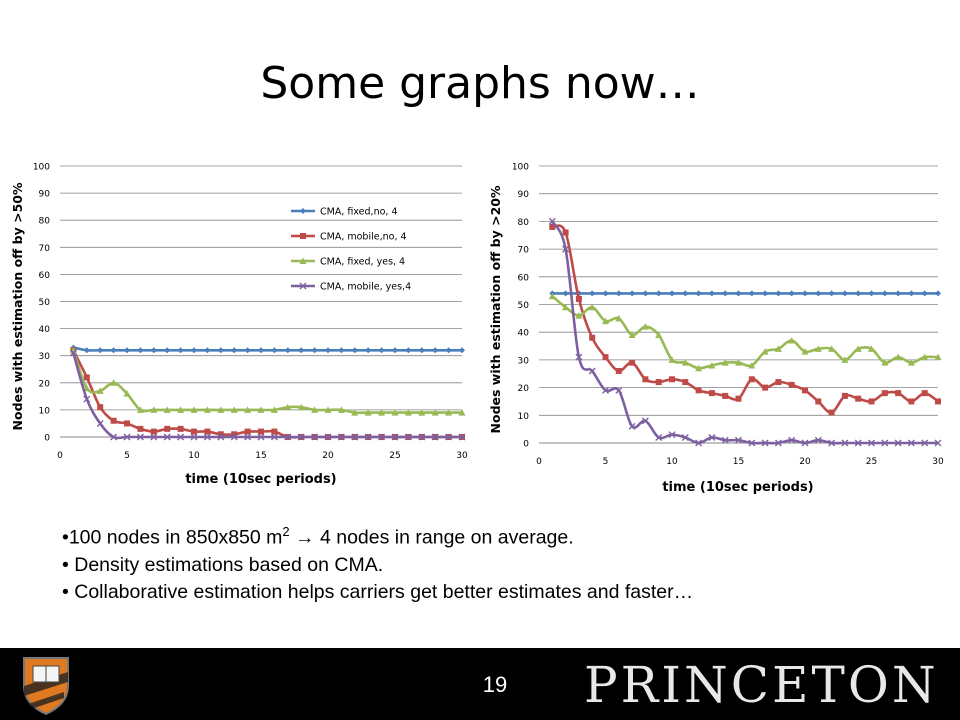  What do you see at coordinates (524, 389) in the screenshot?
I see `y-tick-label: 20` at bounding box center [524, 389].